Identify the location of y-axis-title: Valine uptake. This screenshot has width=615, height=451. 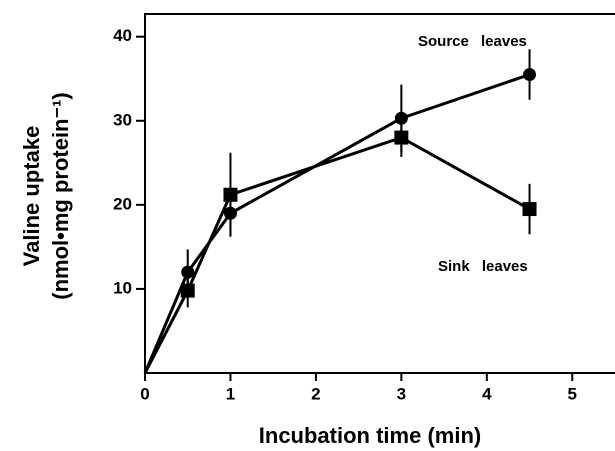
(31, 196).